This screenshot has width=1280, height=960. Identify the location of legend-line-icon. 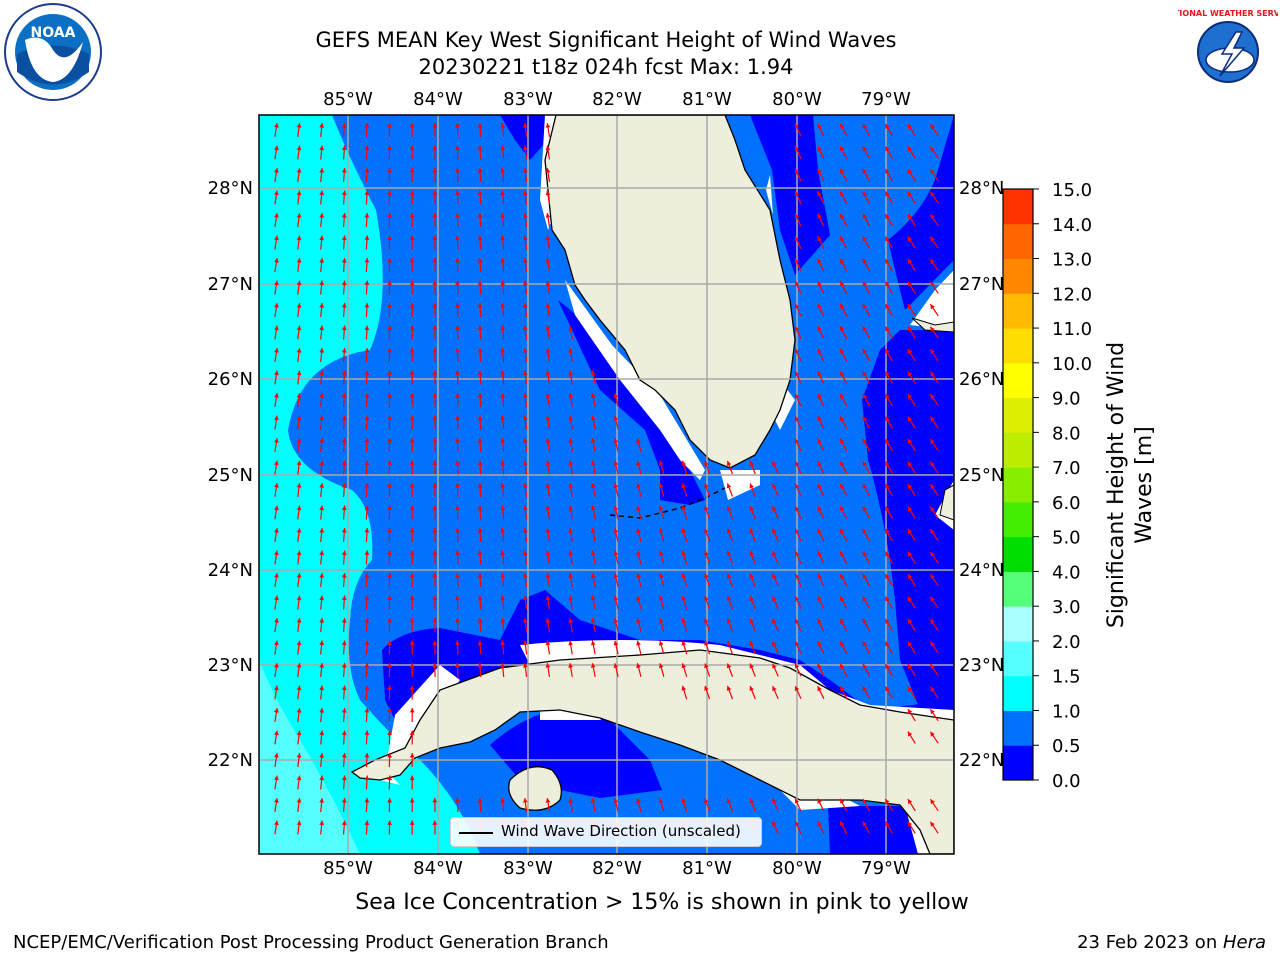
(476, 833).